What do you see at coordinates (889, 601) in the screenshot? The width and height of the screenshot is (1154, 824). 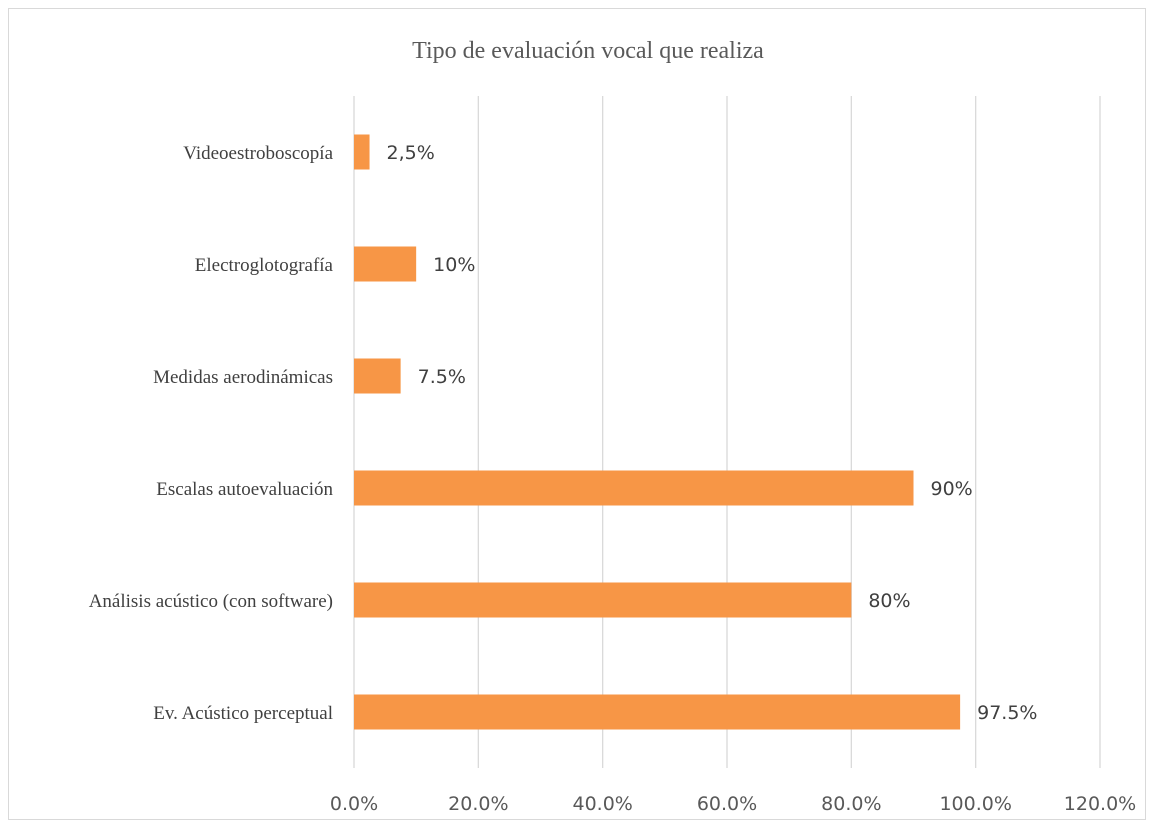 I see `data-label: 80%` at bounding box center [889, 601].